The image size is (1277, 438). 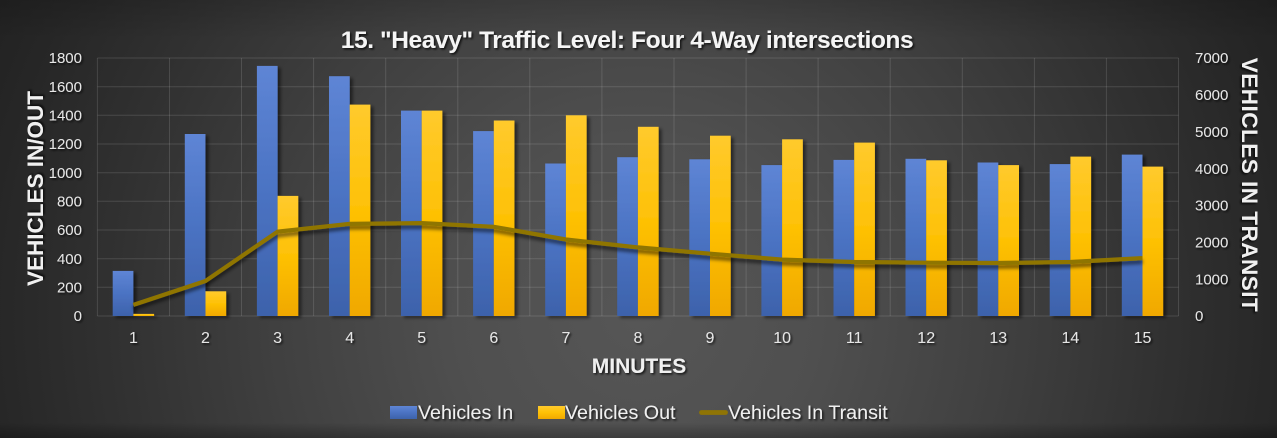 What do you see at coordinates (1071, 338) in the screenshot?
I see `svg-text: 14` at bounding box center [1071, 338].